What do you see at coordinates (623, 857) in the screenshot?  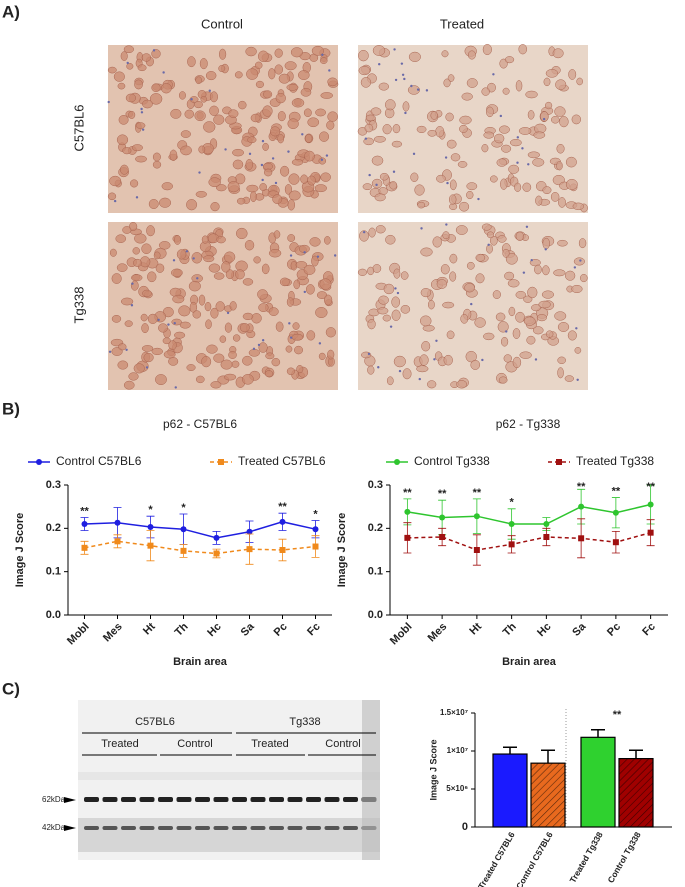 I see `x-tick-label: Control Tg338` at bounding box center [623, 857].